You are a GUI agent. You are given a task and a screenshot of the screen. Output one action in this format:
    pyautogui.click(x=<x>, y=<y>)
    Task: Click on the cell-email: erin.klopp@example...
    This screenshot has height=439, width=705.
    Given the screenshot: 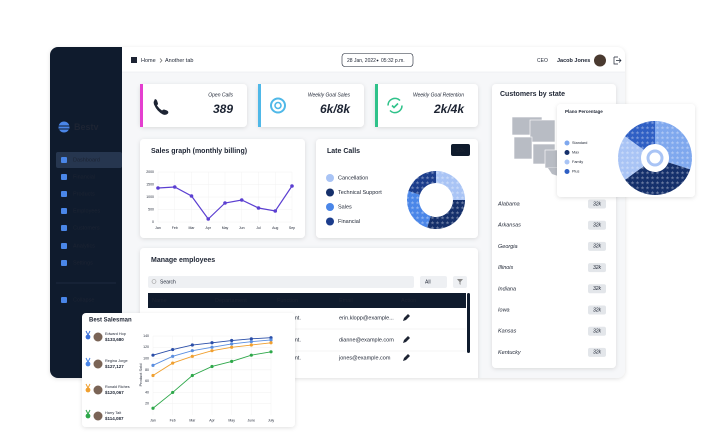 What is the action you would take?
    pyautogui.click(x=366, y=318)
    